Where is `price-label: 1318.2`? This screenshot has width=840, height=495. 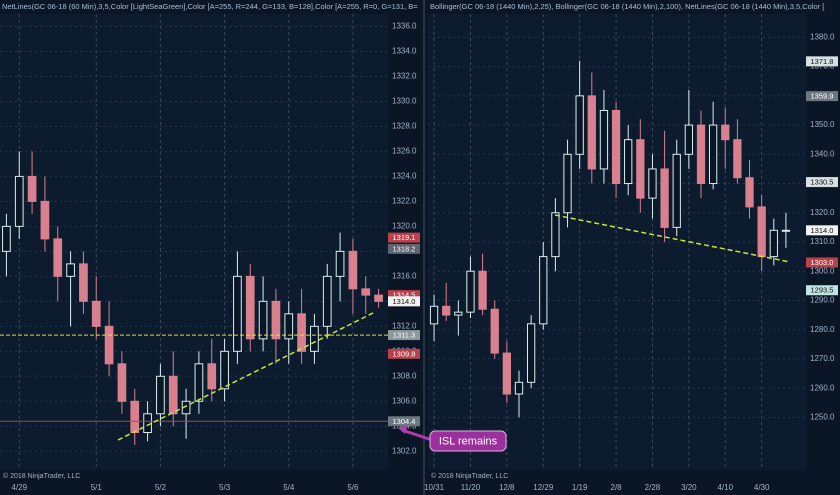
price-label: 1318.2 is located at coordinates (404, 248).